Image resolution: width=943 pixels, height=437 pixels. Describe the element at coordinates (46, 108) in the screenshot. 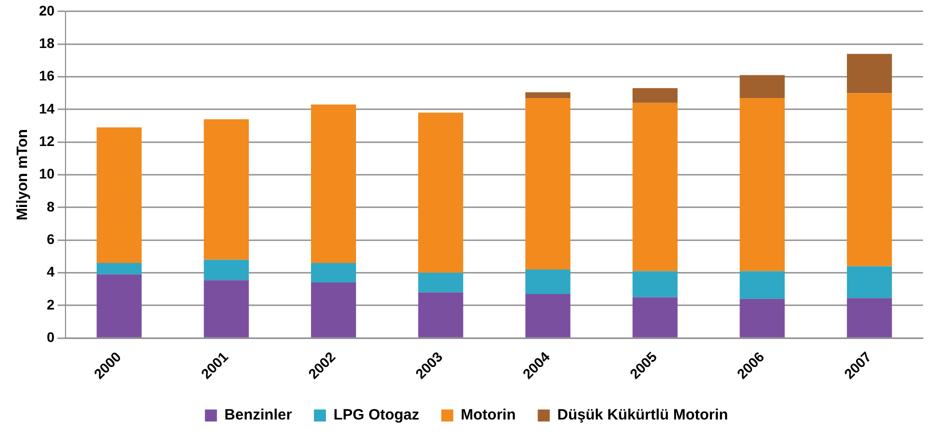

I see `y-tick-label: 14` at that location.